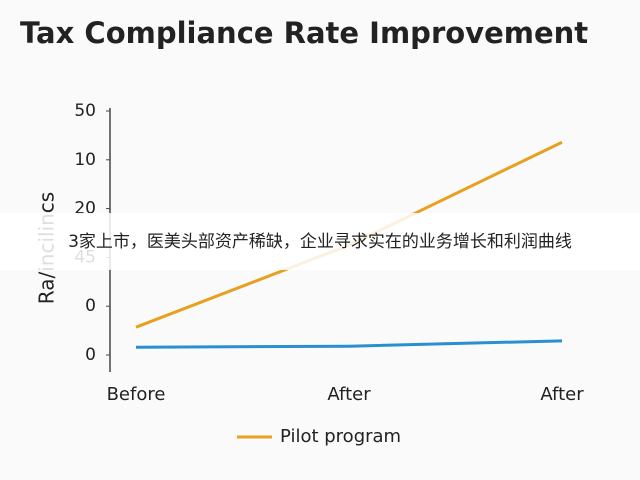 The height and width of the screenshot is (480, 640). Describe the element at coordinates (85, 111) in the screenshot. I see `y-tick-label: 50` at that location.